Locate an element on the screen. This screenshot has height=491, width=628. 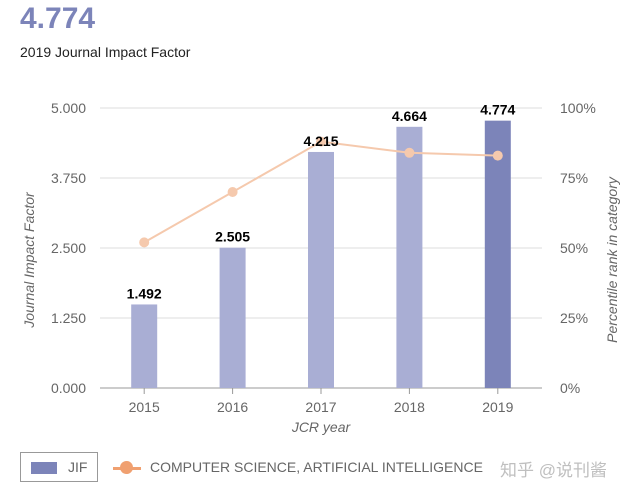
y-axis-title: Journal Impact Factor is located at coordinates (29, 260).